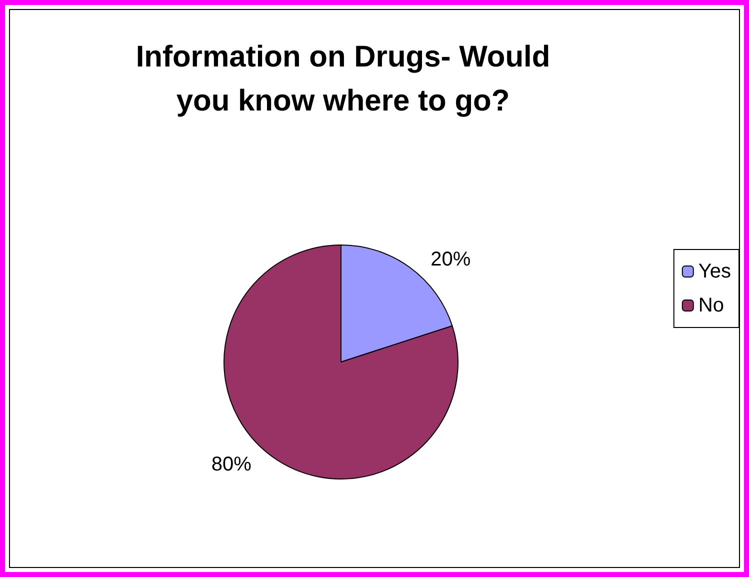 The height and width of the screenshot is (577, 749). What do you see at coordinates (450, 259) in the screenshot?
I see `data-label: 20%` at bounding box center [450, 259].